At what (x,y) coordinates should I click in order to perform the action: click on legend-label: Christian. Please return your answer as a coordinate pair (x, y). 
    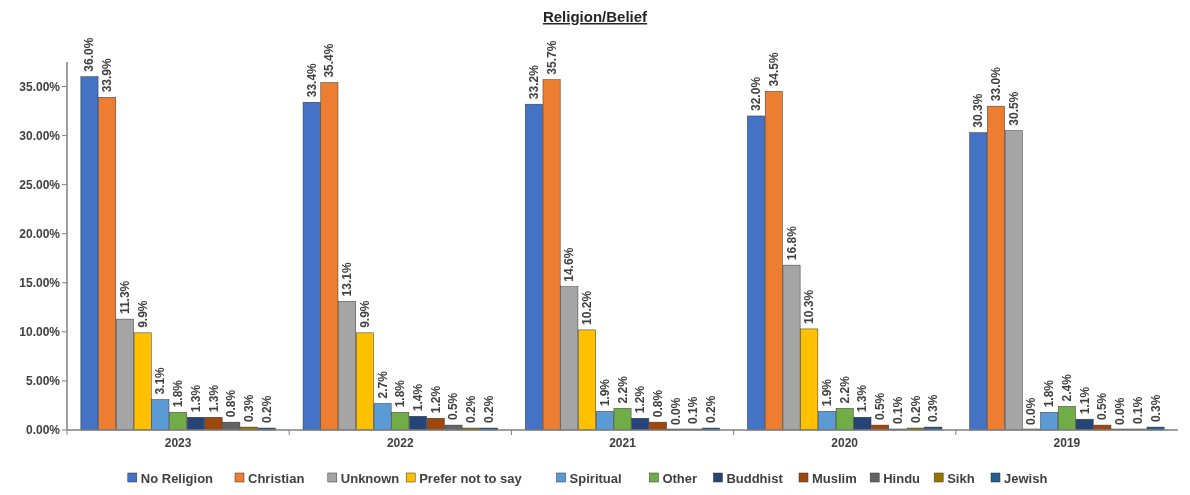
    Looking at the image, I should click on (276, 478).